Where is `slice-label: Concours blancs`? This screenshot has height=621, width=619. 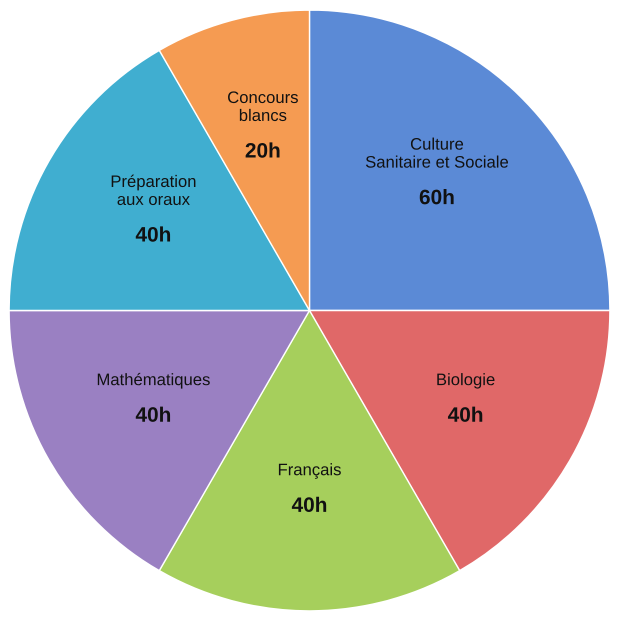 slice-label: Concours blancs is located at coordinates (263, 106).